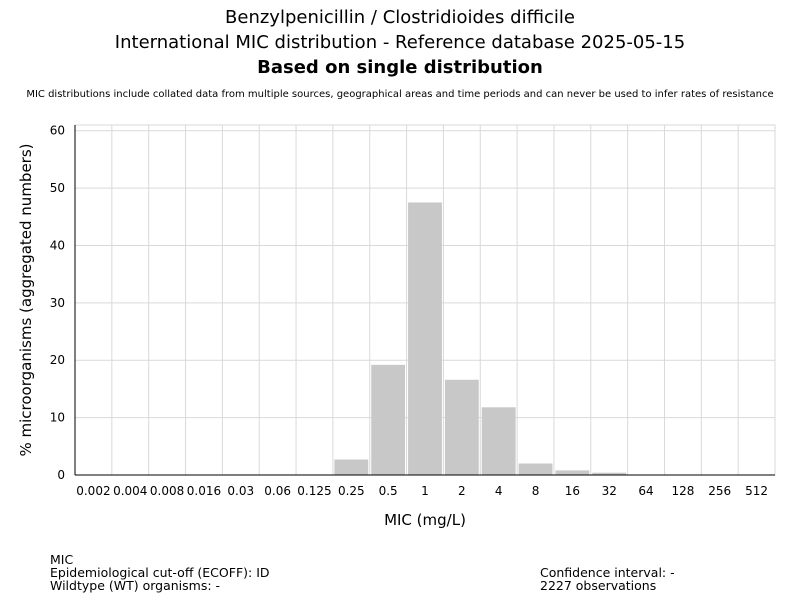 This screenshot has height=600, width=800. What do you see at coordinates (462, 491) in the screenshot?
I see `x-tick-label: 2` at bounding box center [462, 491].